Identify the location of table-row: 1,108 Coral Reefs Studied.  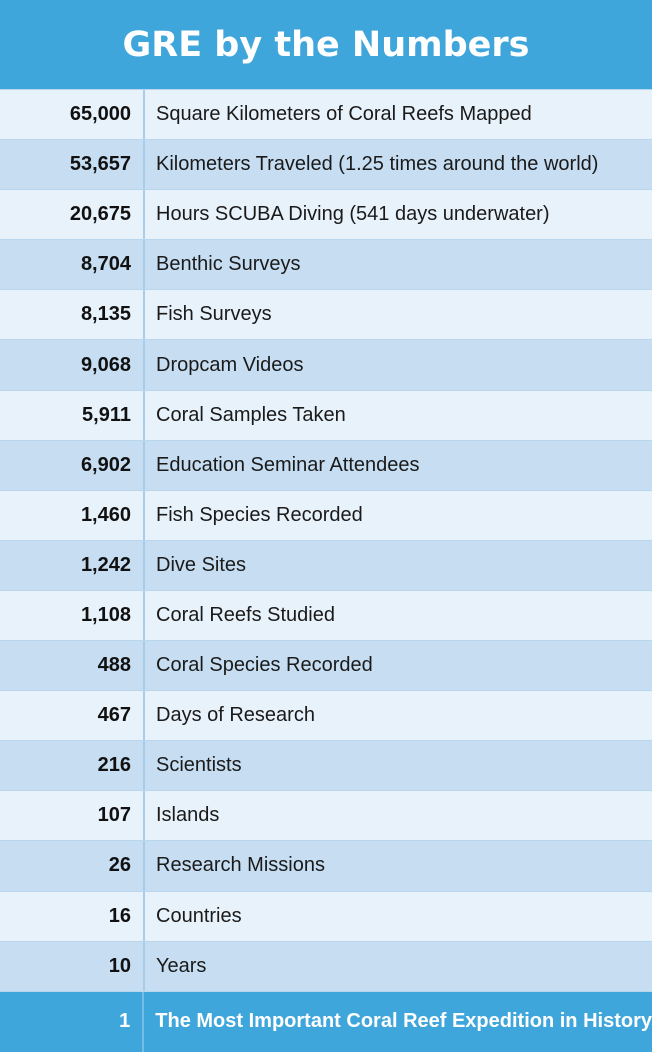
(326, 615).